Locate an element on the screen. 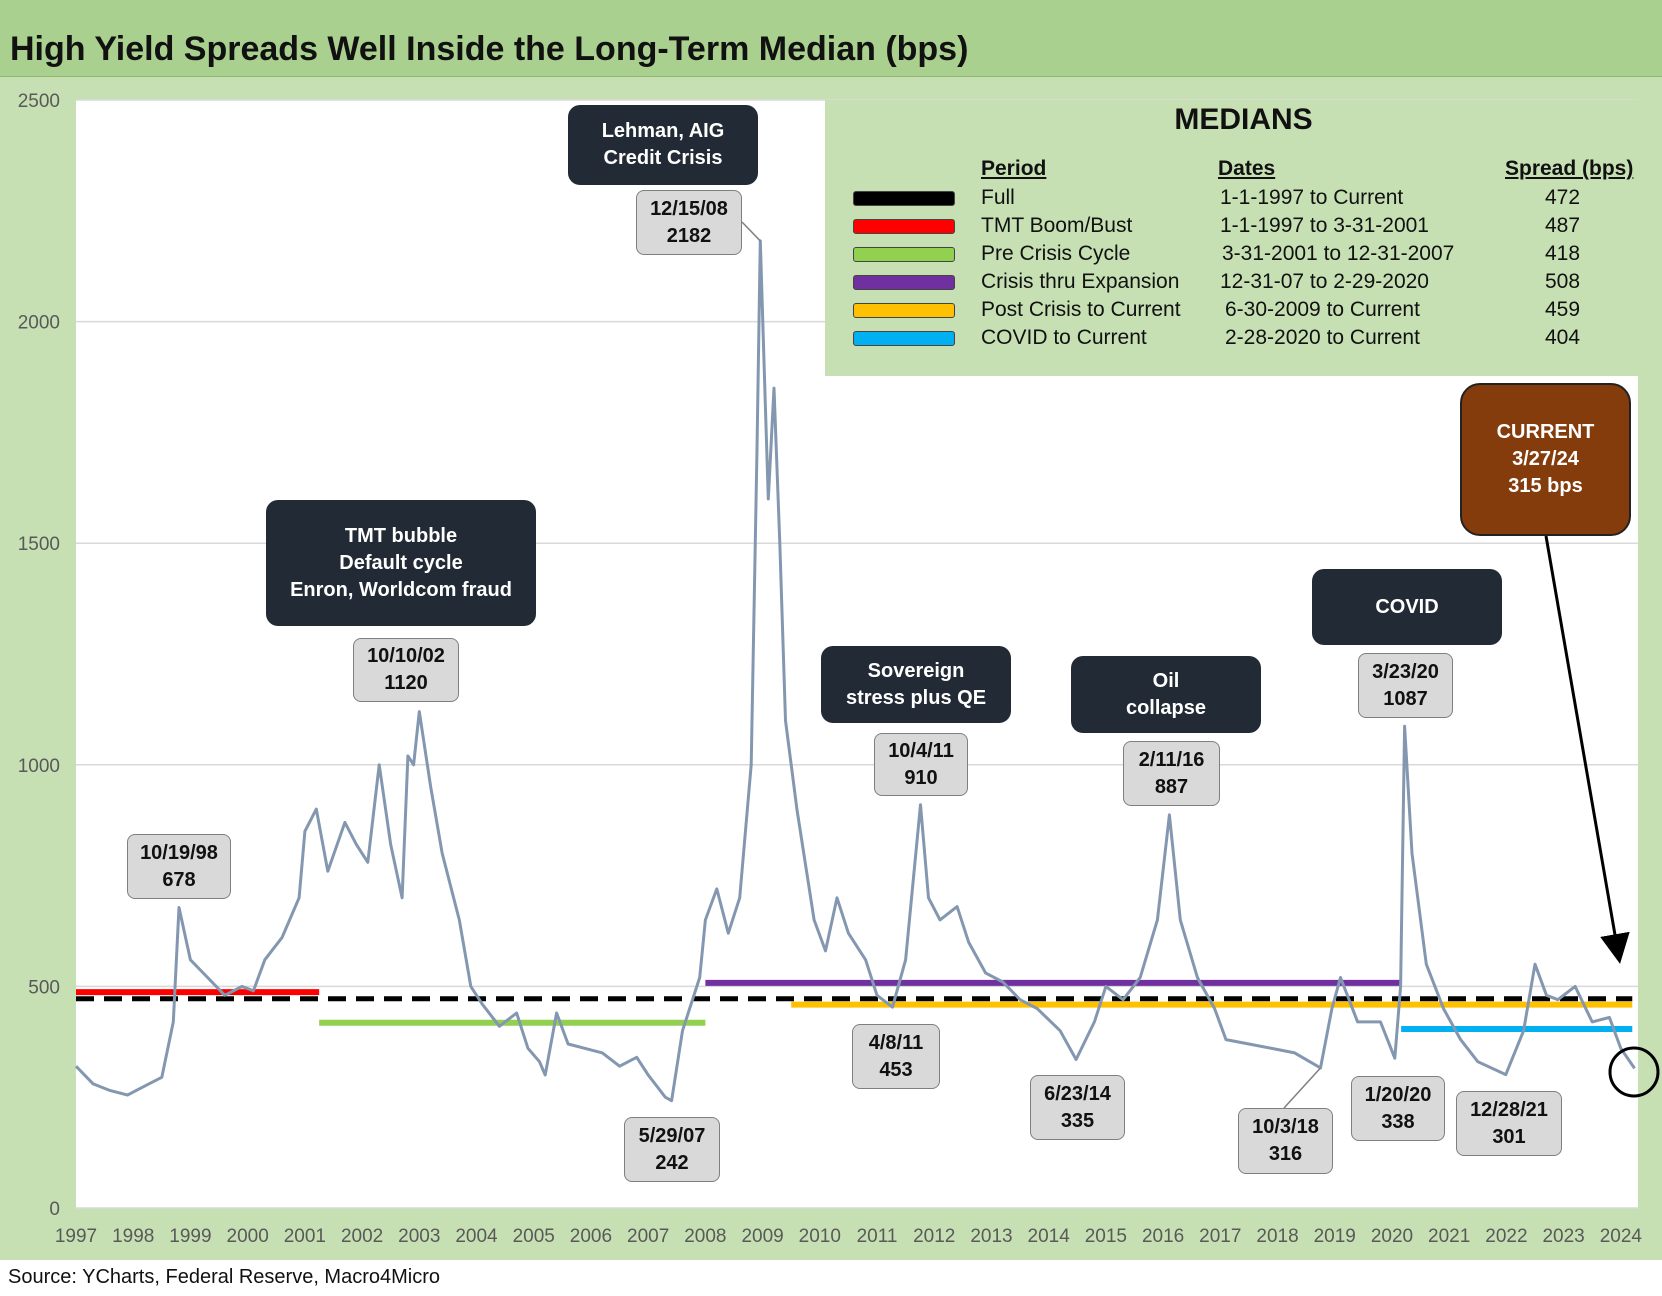 This screenshot has height=1296, width=1662. x-tick-label: 1999 is located at coordinates (190, 1236).